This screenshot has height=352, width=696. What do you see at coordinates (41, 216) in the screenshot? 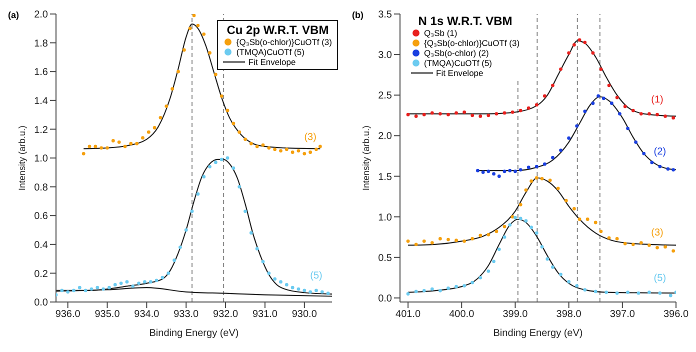
I see `y-tick-label: 0.6` at bounding box center [41, 216].